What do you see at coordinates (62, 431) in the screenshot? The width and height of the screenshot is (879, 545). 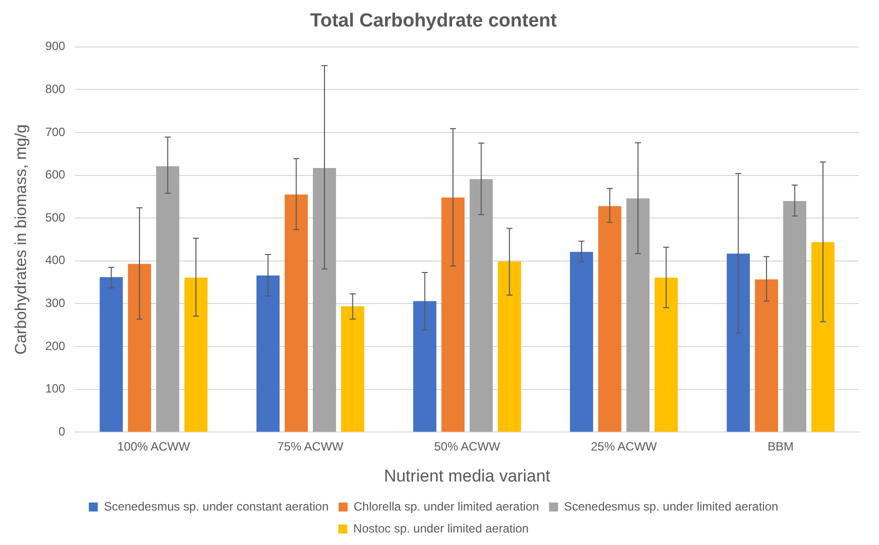 I see `y-tick-label: 0` at bounding box center [62, 431].